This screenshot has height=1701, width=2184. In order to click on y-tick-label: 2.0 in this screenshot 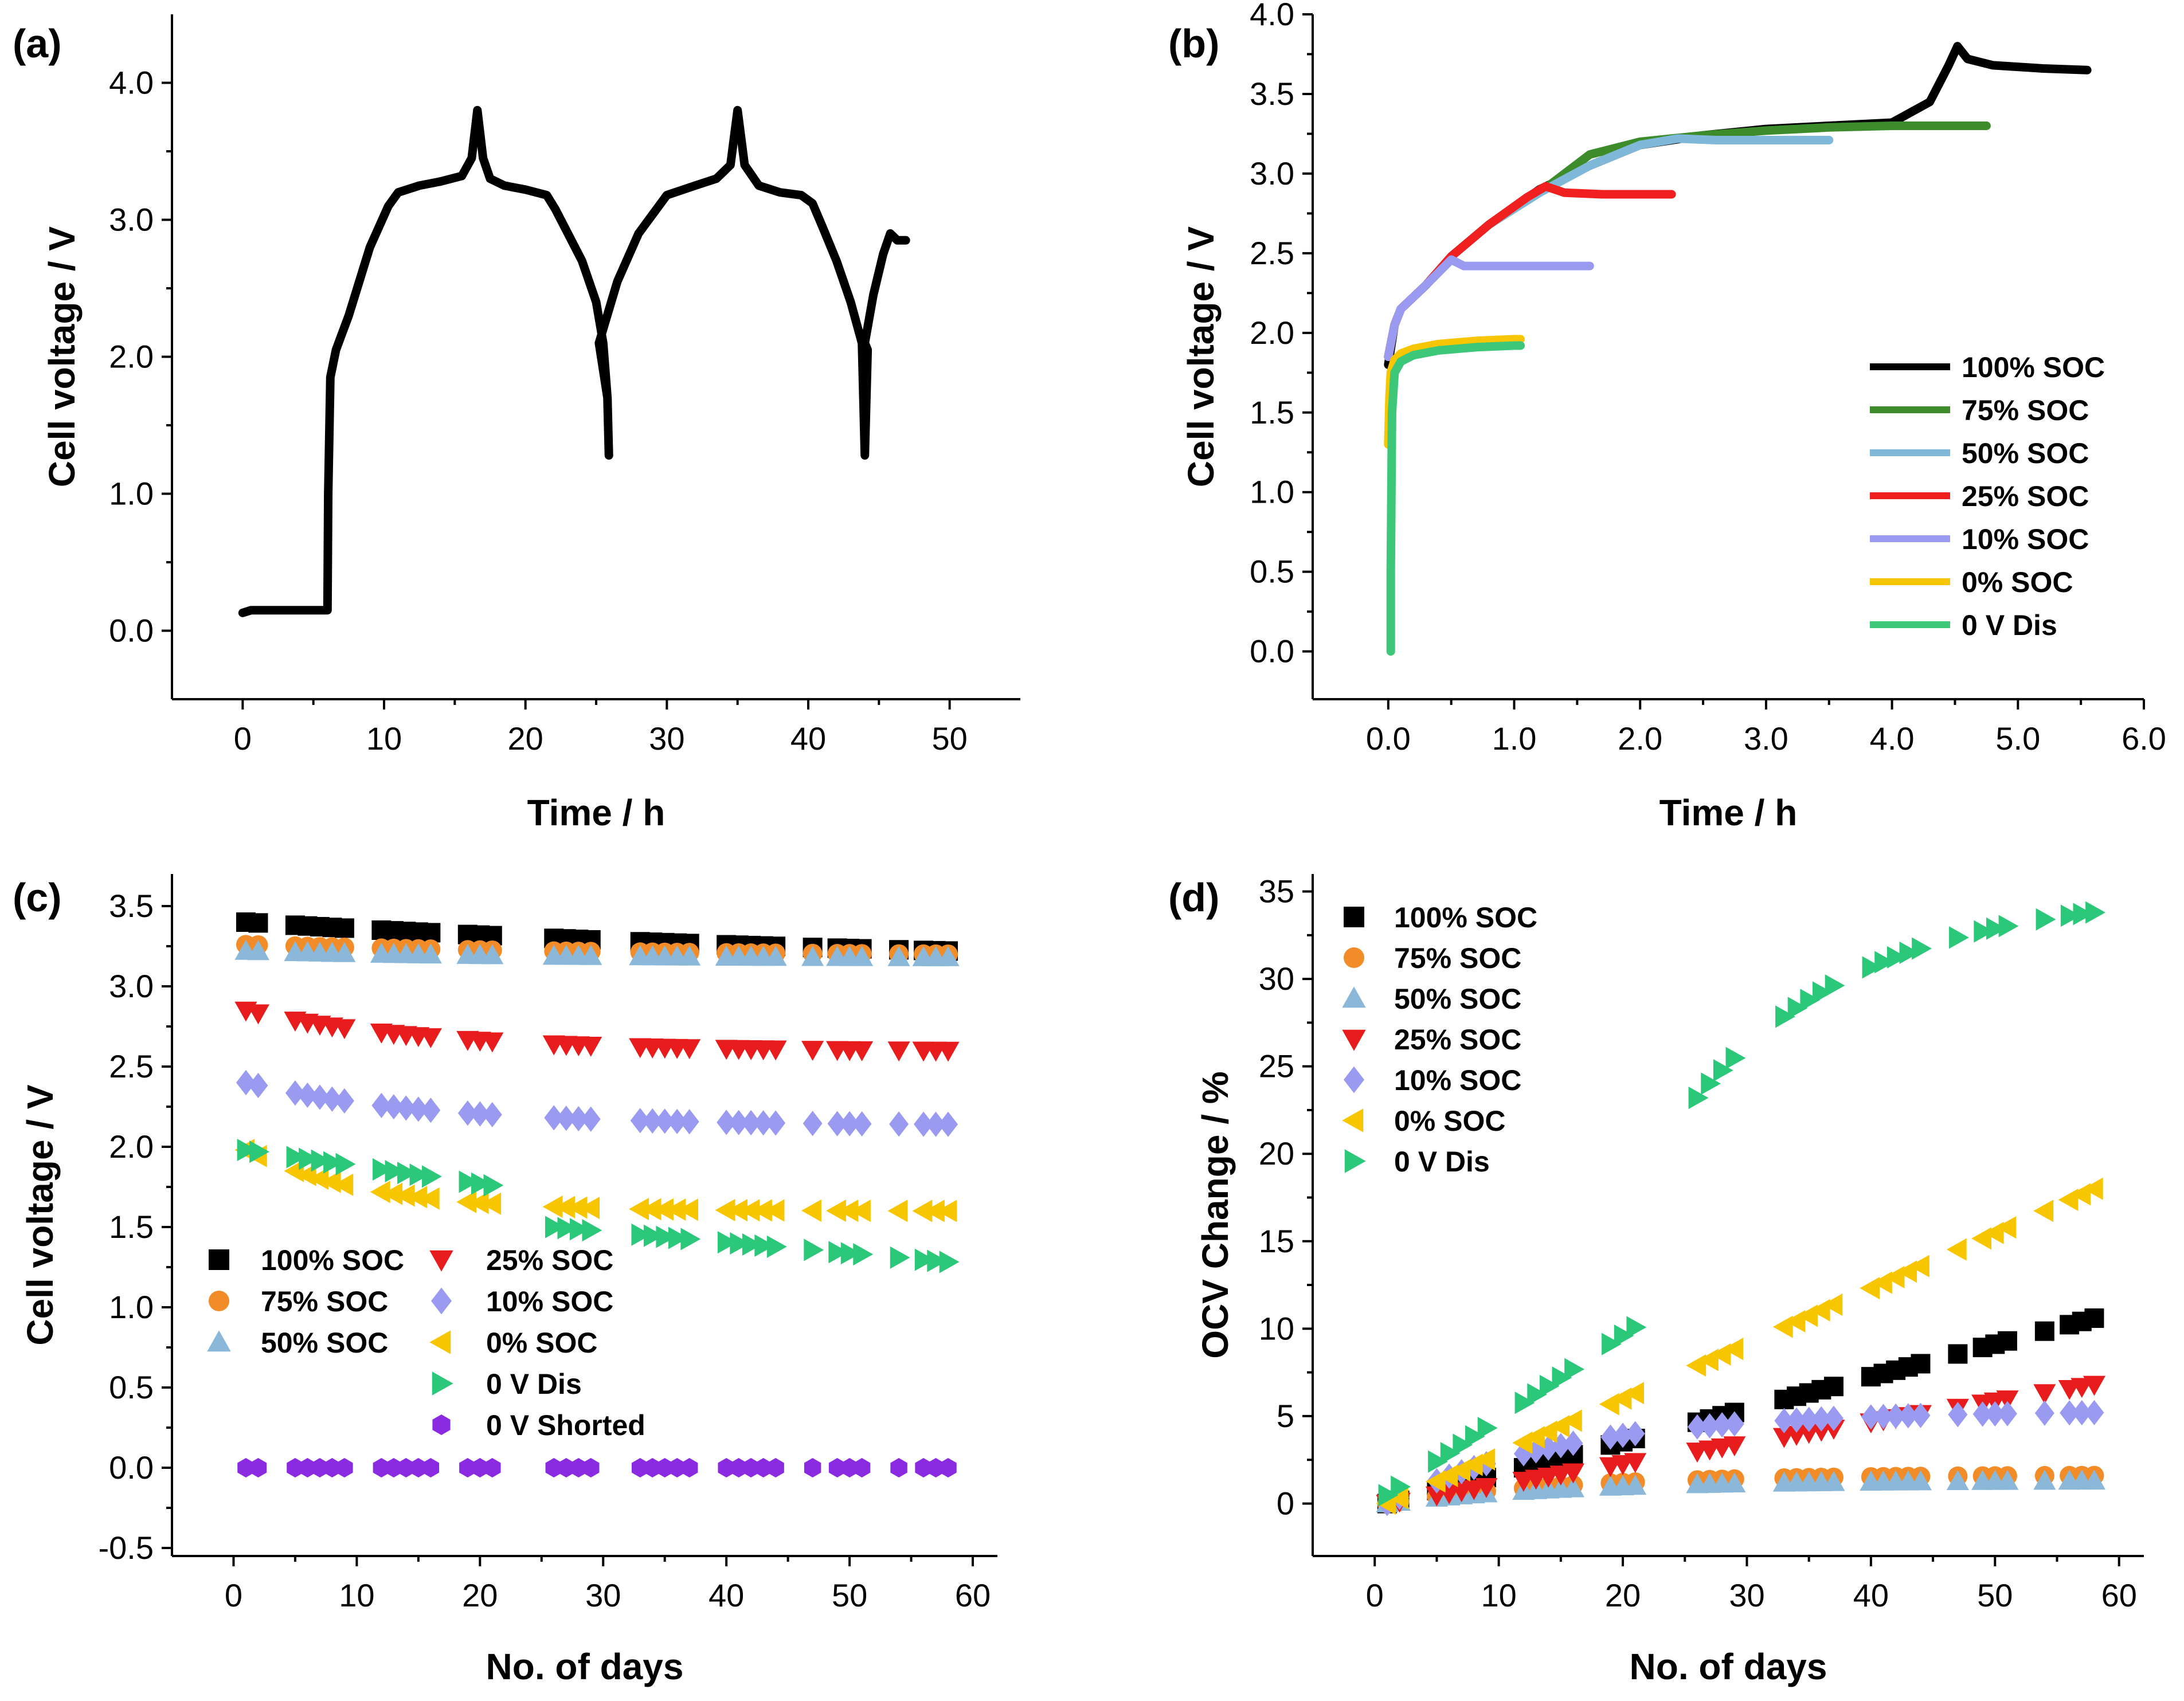, I will do `click(1272, 333)`.